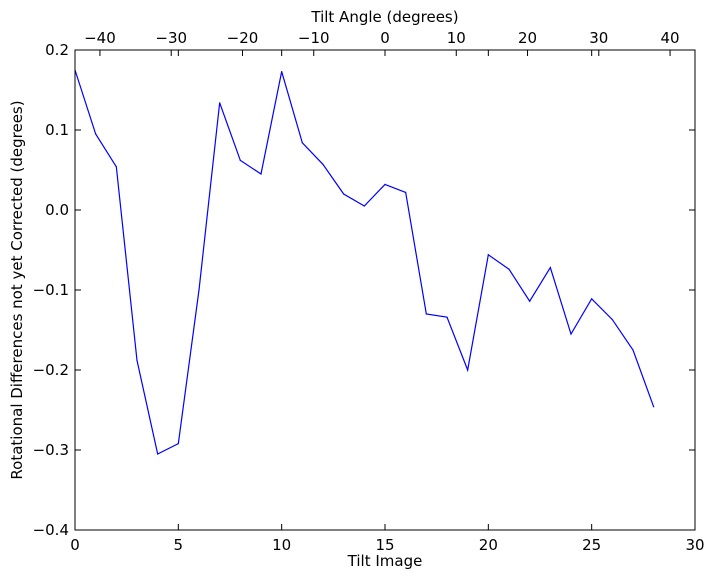 Image resolution: width=714 pixels, height=579 pixels. What do you see at coordinates (179, 545) in the screenshot?
I see `x-tick-label: 5` at bounding box center [179, 545].